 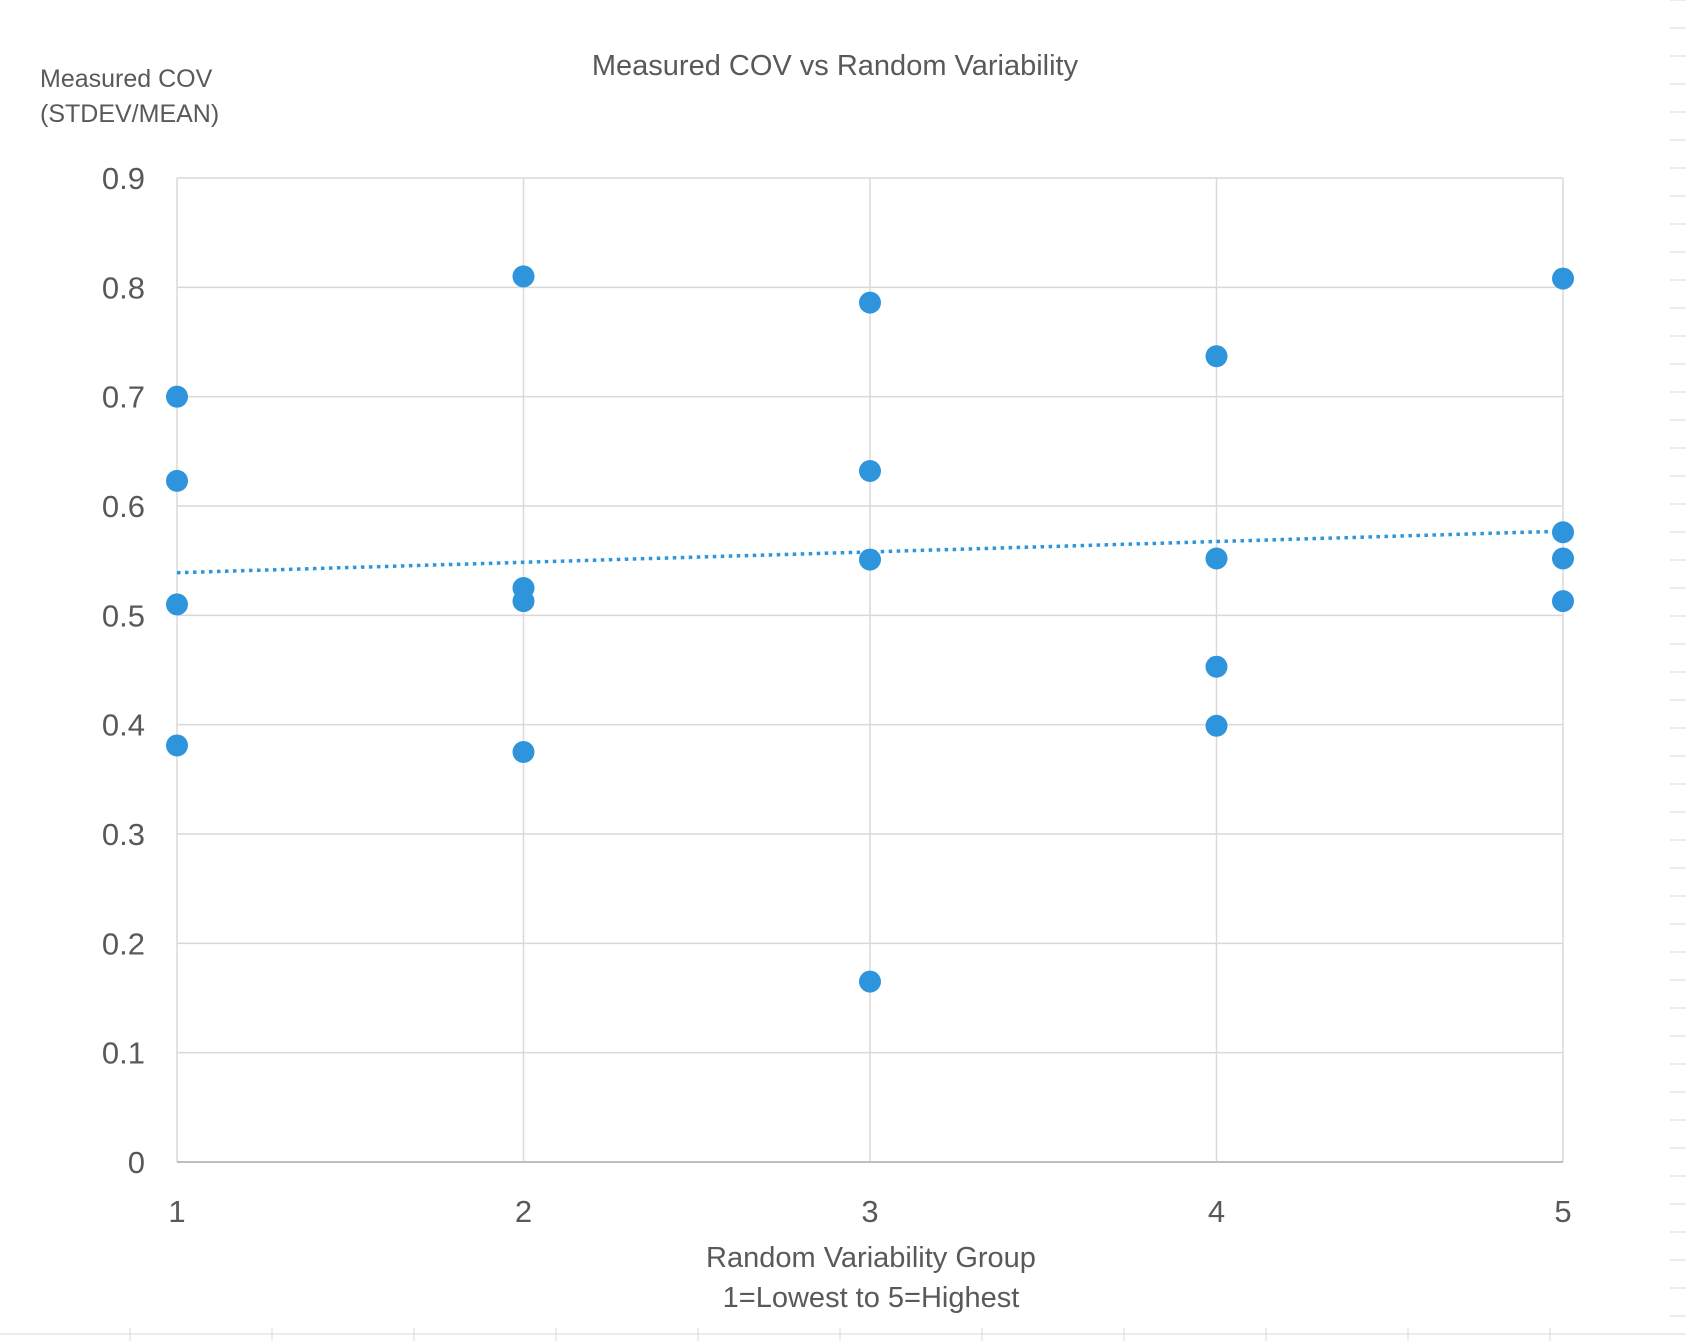 What do you see at coordinates (136, 1162) in the screenshot?
I see `y-tick-label: 0` at bounding box center [136, 1162].